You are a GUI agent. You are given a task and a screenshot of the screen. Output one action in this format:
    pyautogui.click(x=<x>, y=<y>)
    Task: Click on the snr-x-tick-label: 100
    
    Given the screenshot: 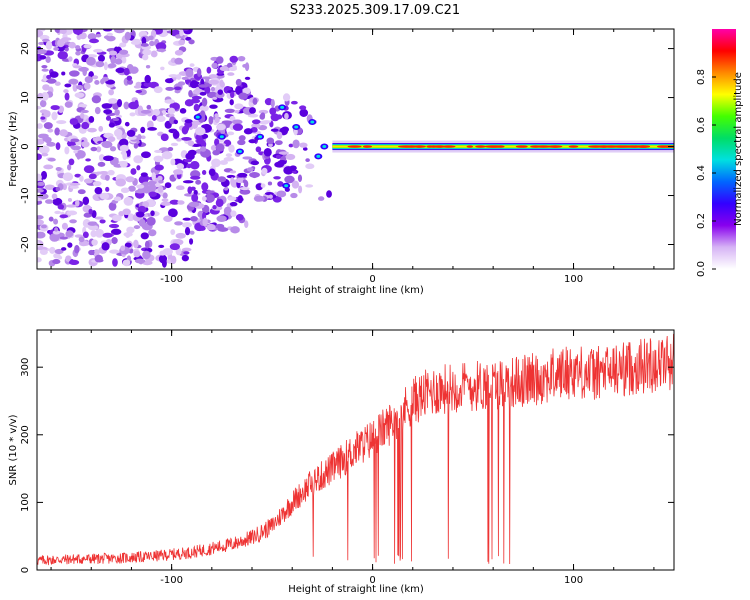 What is the action you would take?
    pyautogui.click(x=573, y=580)
    